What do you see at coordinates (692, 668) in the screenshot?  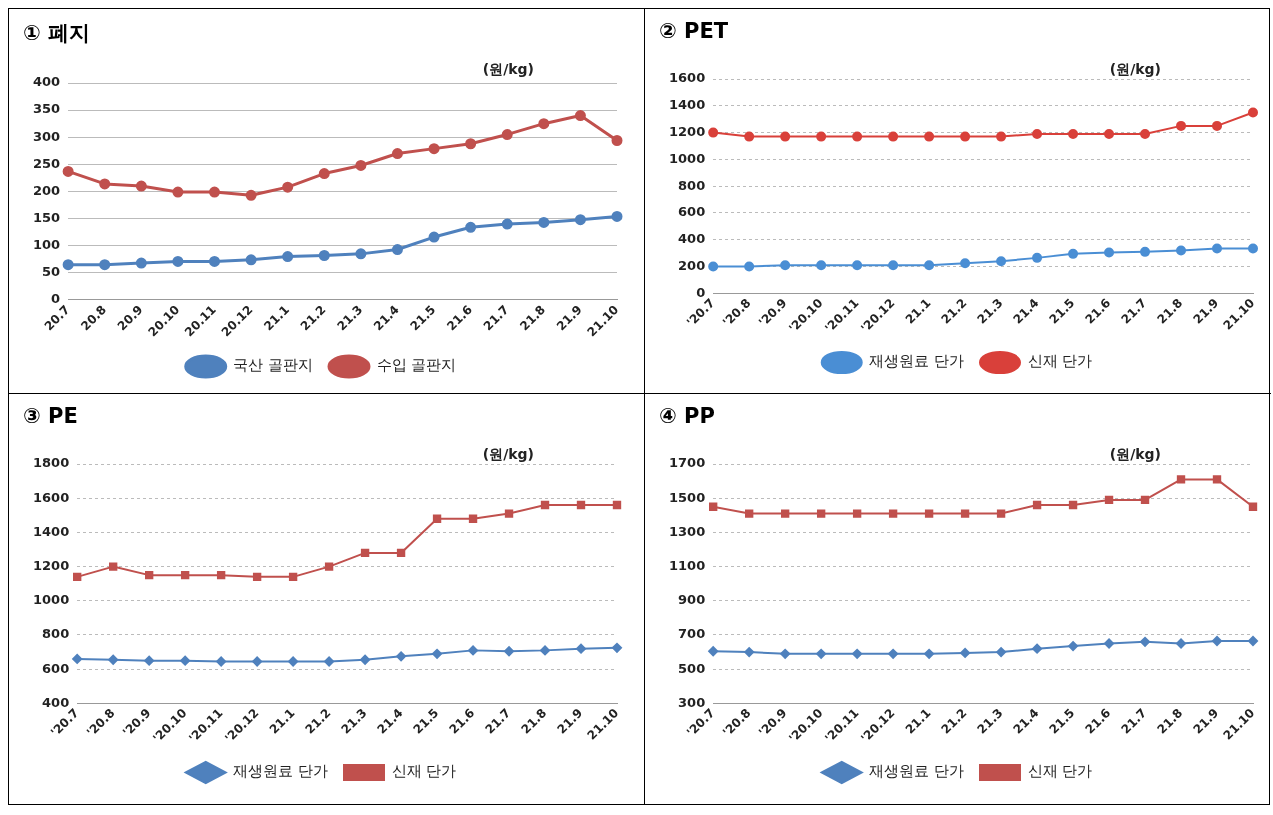 I see `y-tick-label: 500` at bounding box center [692, 668].